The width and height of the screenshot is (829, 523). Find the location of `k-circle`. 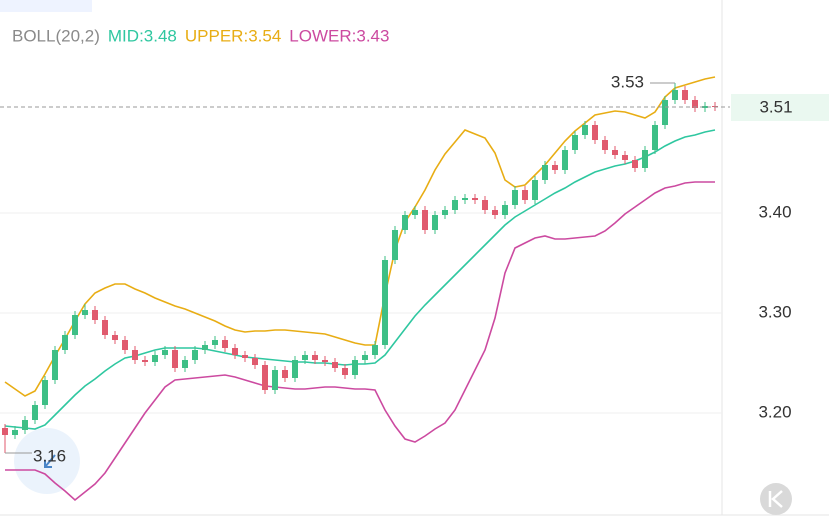

k-circle is located at coordinates (776, 499).